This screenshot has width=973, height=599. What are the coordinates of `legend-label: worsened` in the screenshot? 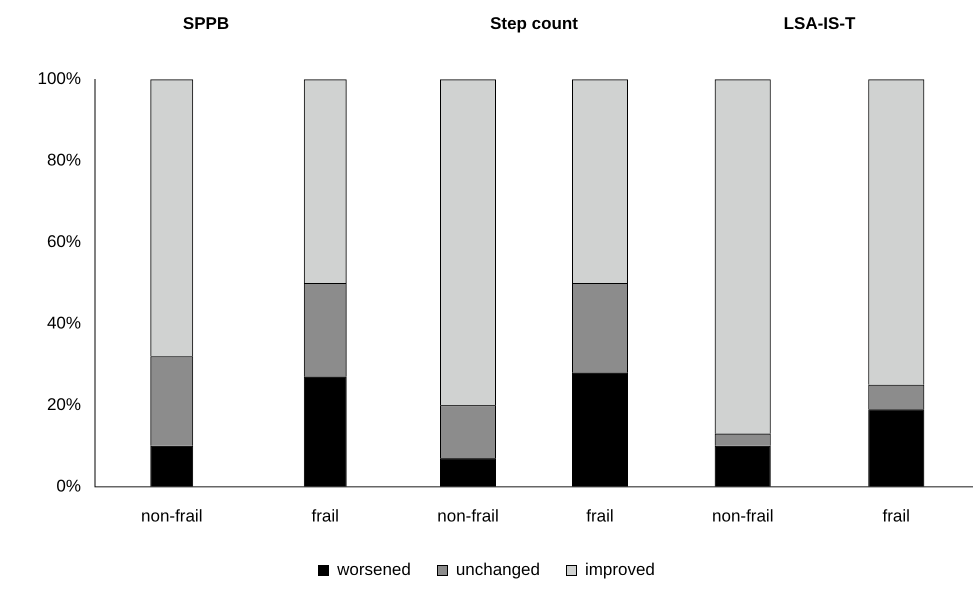 It's located at (374, 570).